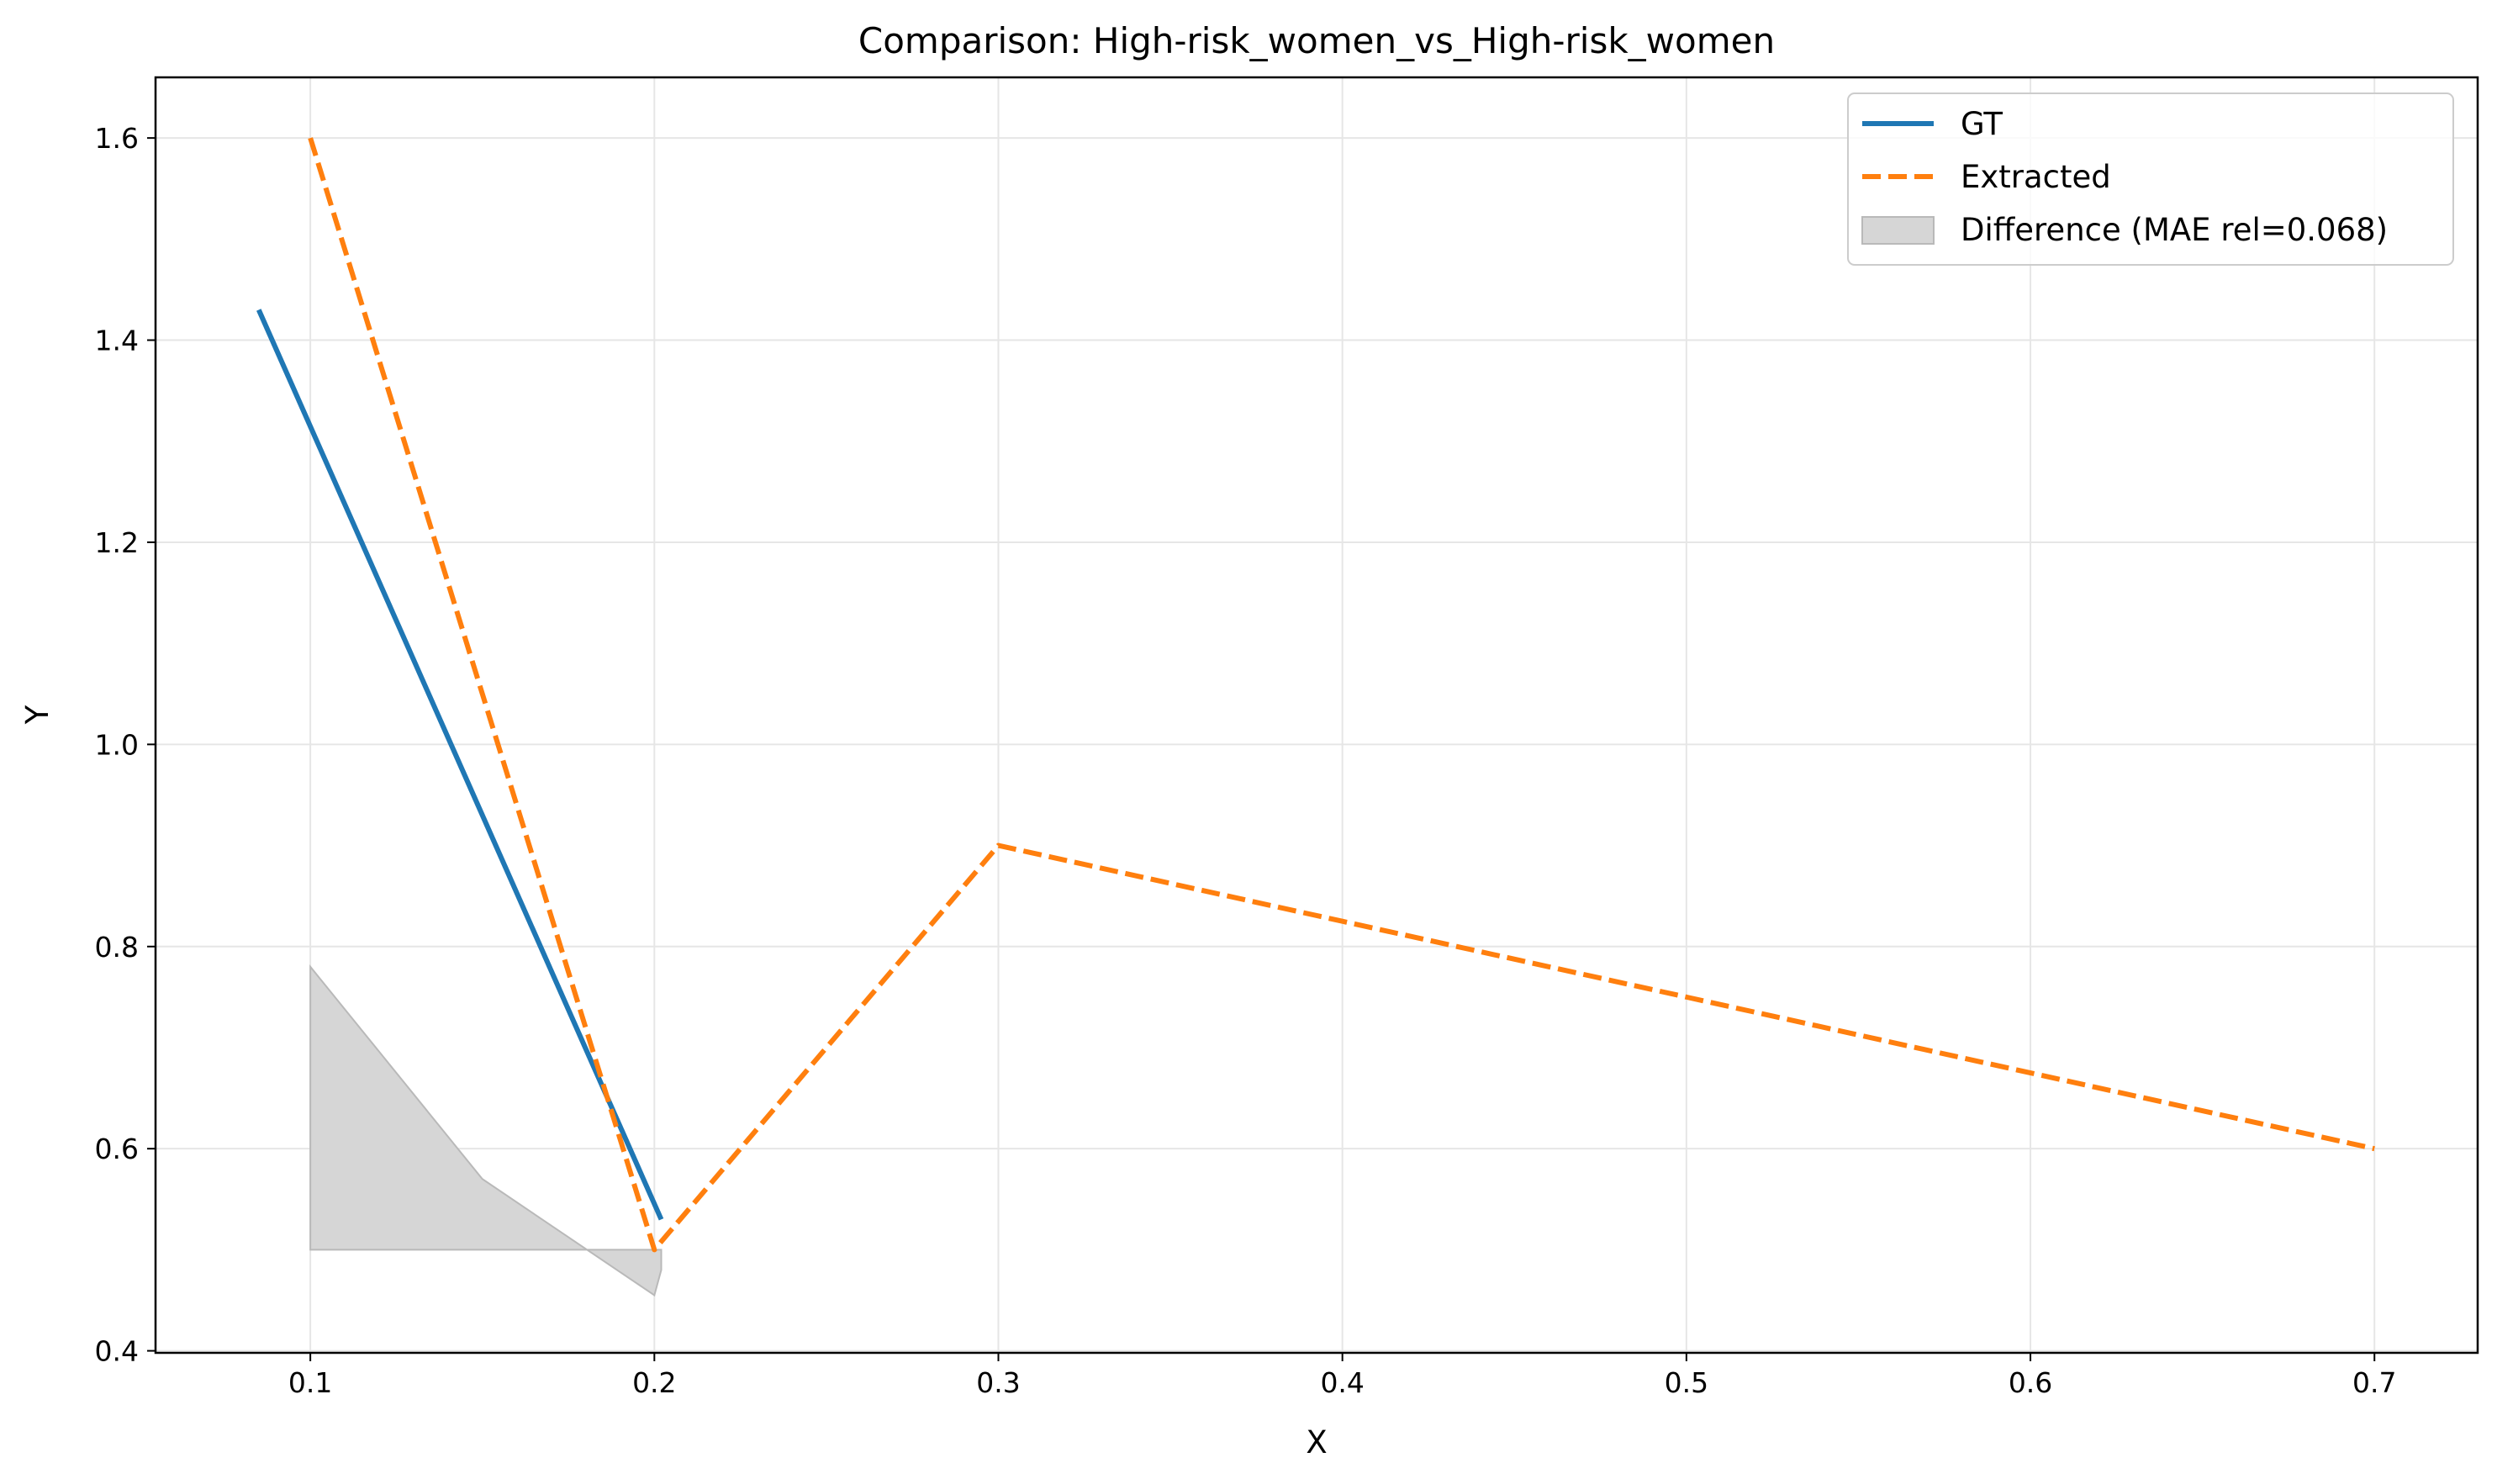 The height and width of the screenshot is (1484, 2497). I want to click on x-tick-label: 0.7, so click(2374, 1382).